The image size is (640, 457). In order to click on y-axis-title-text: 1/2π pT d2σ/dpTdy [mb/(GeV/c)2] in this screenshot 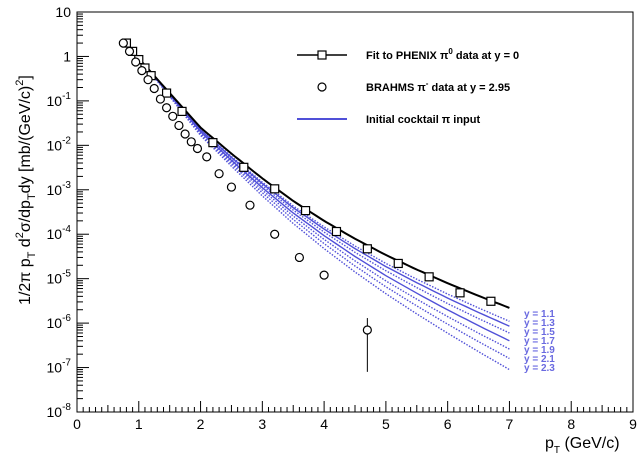, I will do `click(26, 190)`.